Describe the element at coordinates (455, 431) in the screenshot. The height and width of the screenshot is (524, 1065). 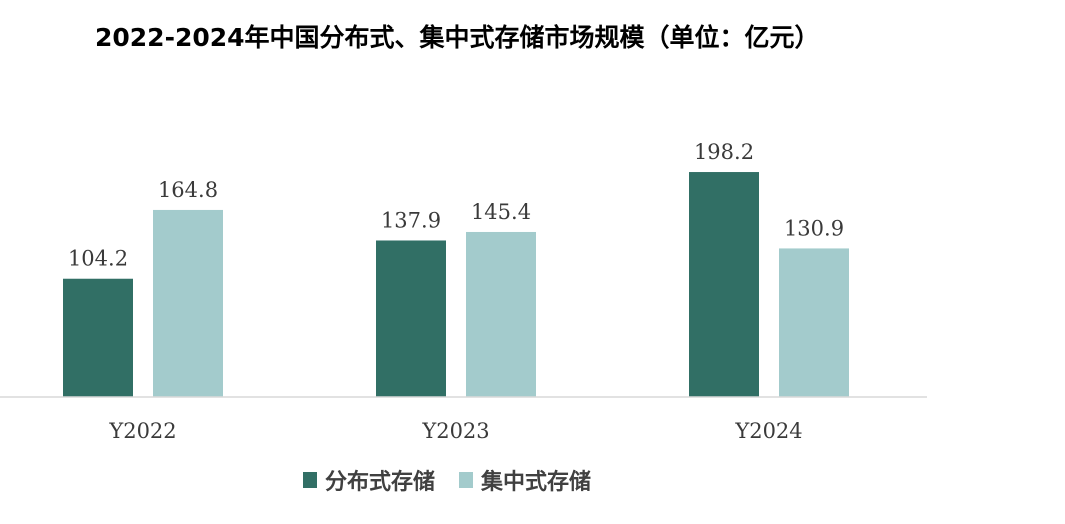
I see `x-tick-label-y2023: Y2023` at that location.